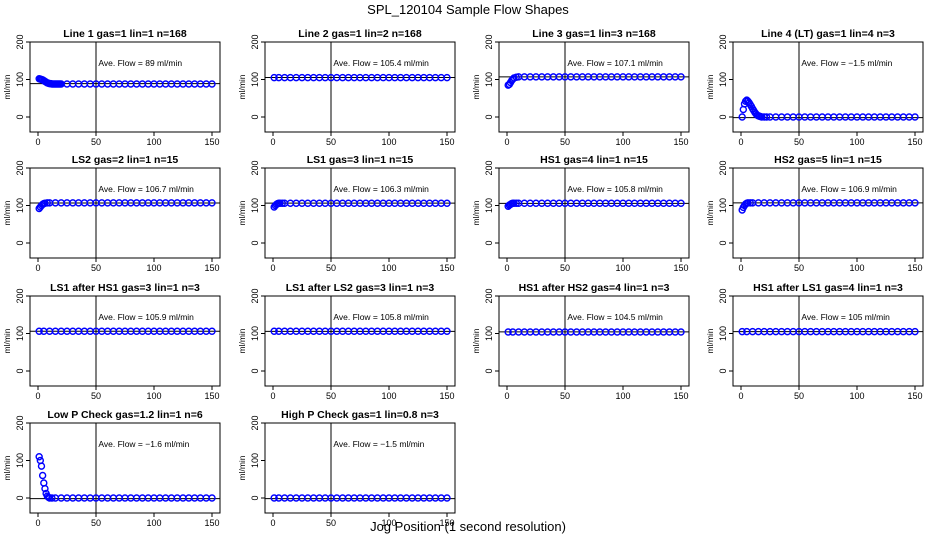 The width and height of the screenshot is (936, 540). I want to click on panel-title: Line 1 gas=1 lin=1 n=168, so click(125, 34).